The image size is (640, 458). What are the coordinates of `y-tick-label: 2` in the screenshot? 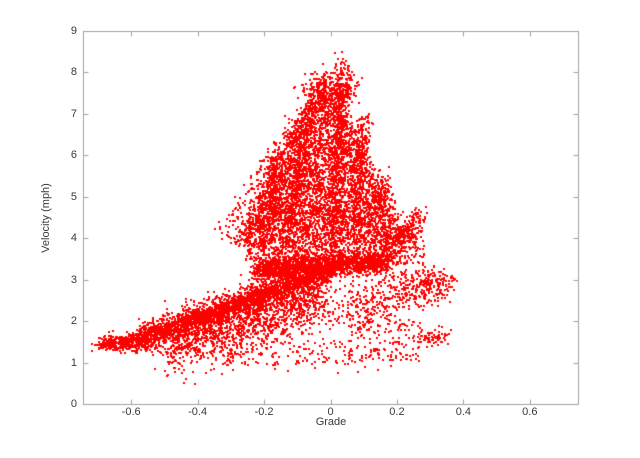 It's located at (73, 321).